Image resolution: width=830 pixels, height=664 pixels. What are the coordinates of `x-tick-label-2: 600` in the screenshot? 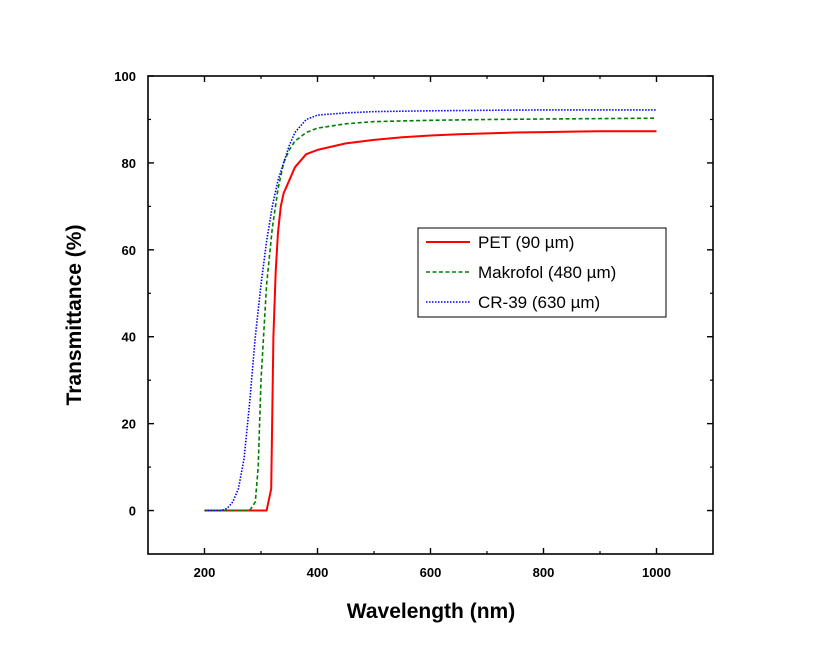 It's located at (431, 572).